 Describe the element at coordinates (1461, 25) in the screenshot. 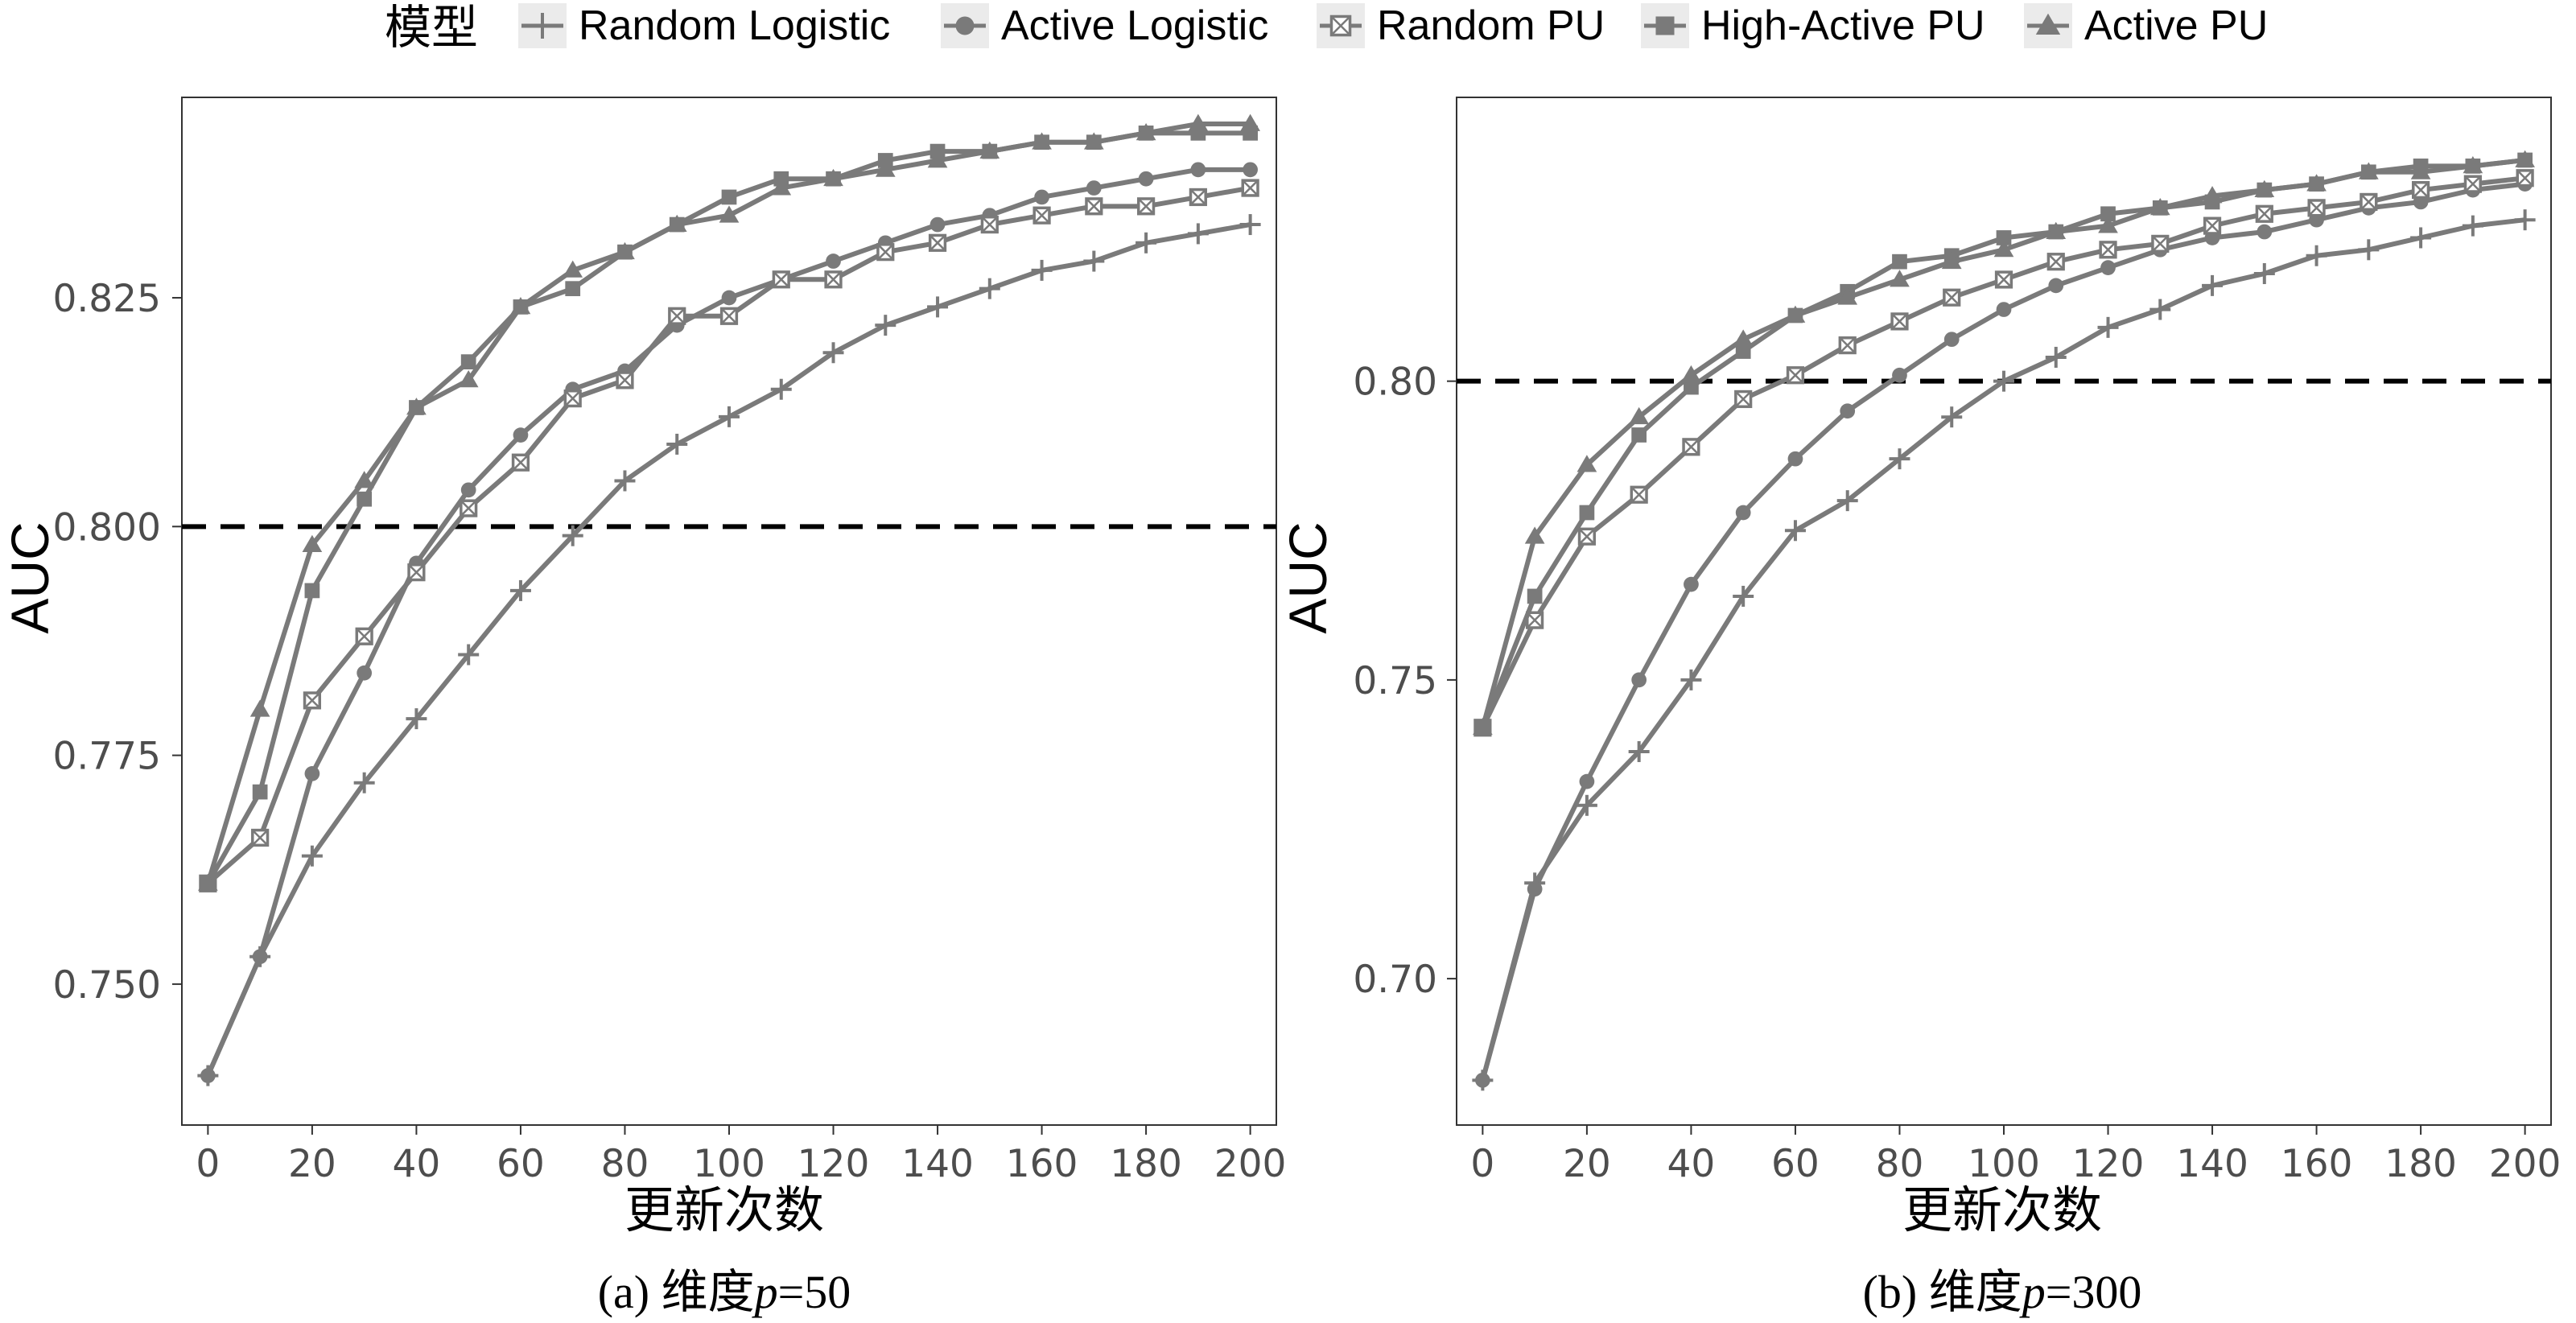

I see `legend-item-random-pu: Random PU` at that location.